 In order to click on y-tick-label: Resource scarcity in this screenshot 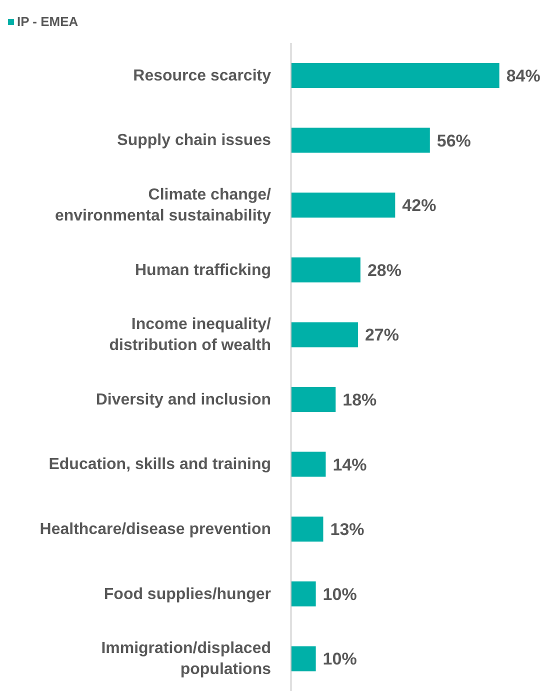, I will do `click(202, 75)`.